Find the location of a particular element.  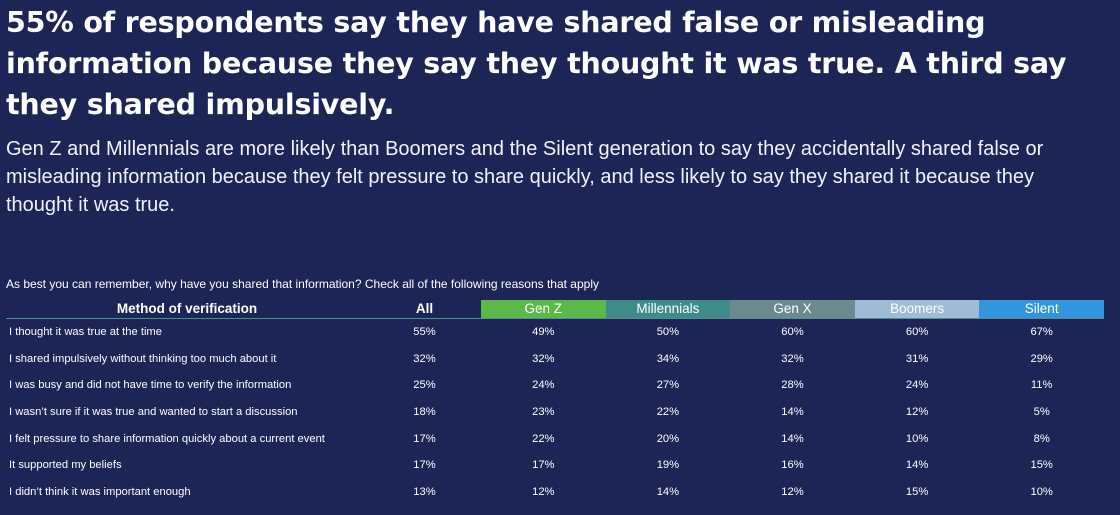

value-millennials: 14% is located at coordinates (668, 491).